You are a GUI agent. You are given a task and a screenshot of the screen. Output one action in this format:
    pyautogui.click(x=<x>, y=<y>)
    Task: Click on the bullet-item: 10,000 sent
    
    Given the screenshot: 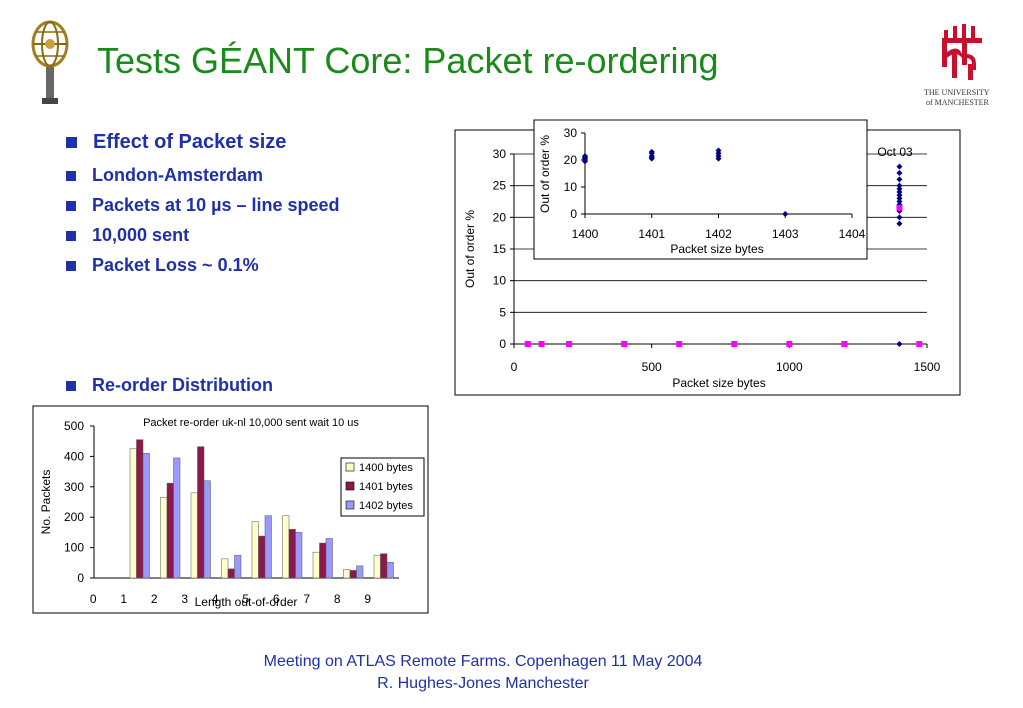 What is the action you would take?
    pyautogui.click(x=127, y=235)
    